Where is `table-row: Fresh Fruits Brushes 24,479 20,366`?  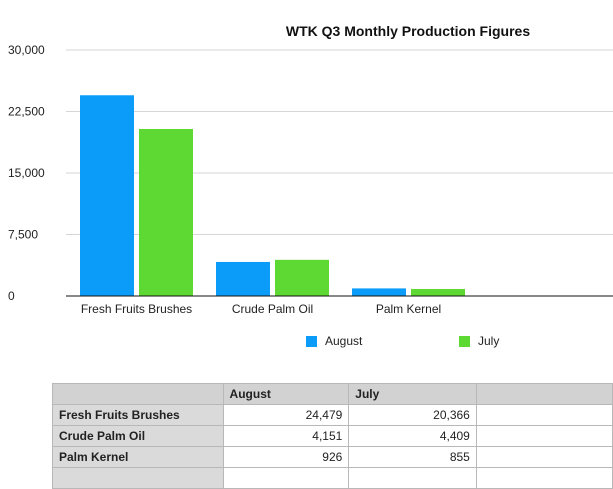 table-row: Fresh Fruits Brushes 24,479 20,366 is located at coordinates (332, 415).